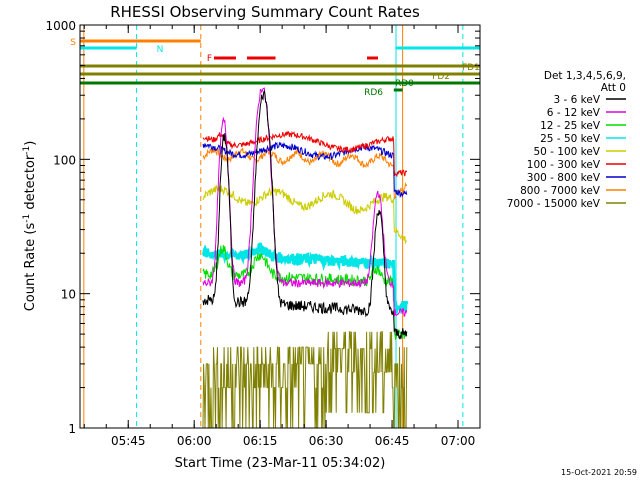  What do you see at coordinates (64, 160) in the screenshot?
I see `y-tick-label-2: 100` at bounding box center [64, 160].